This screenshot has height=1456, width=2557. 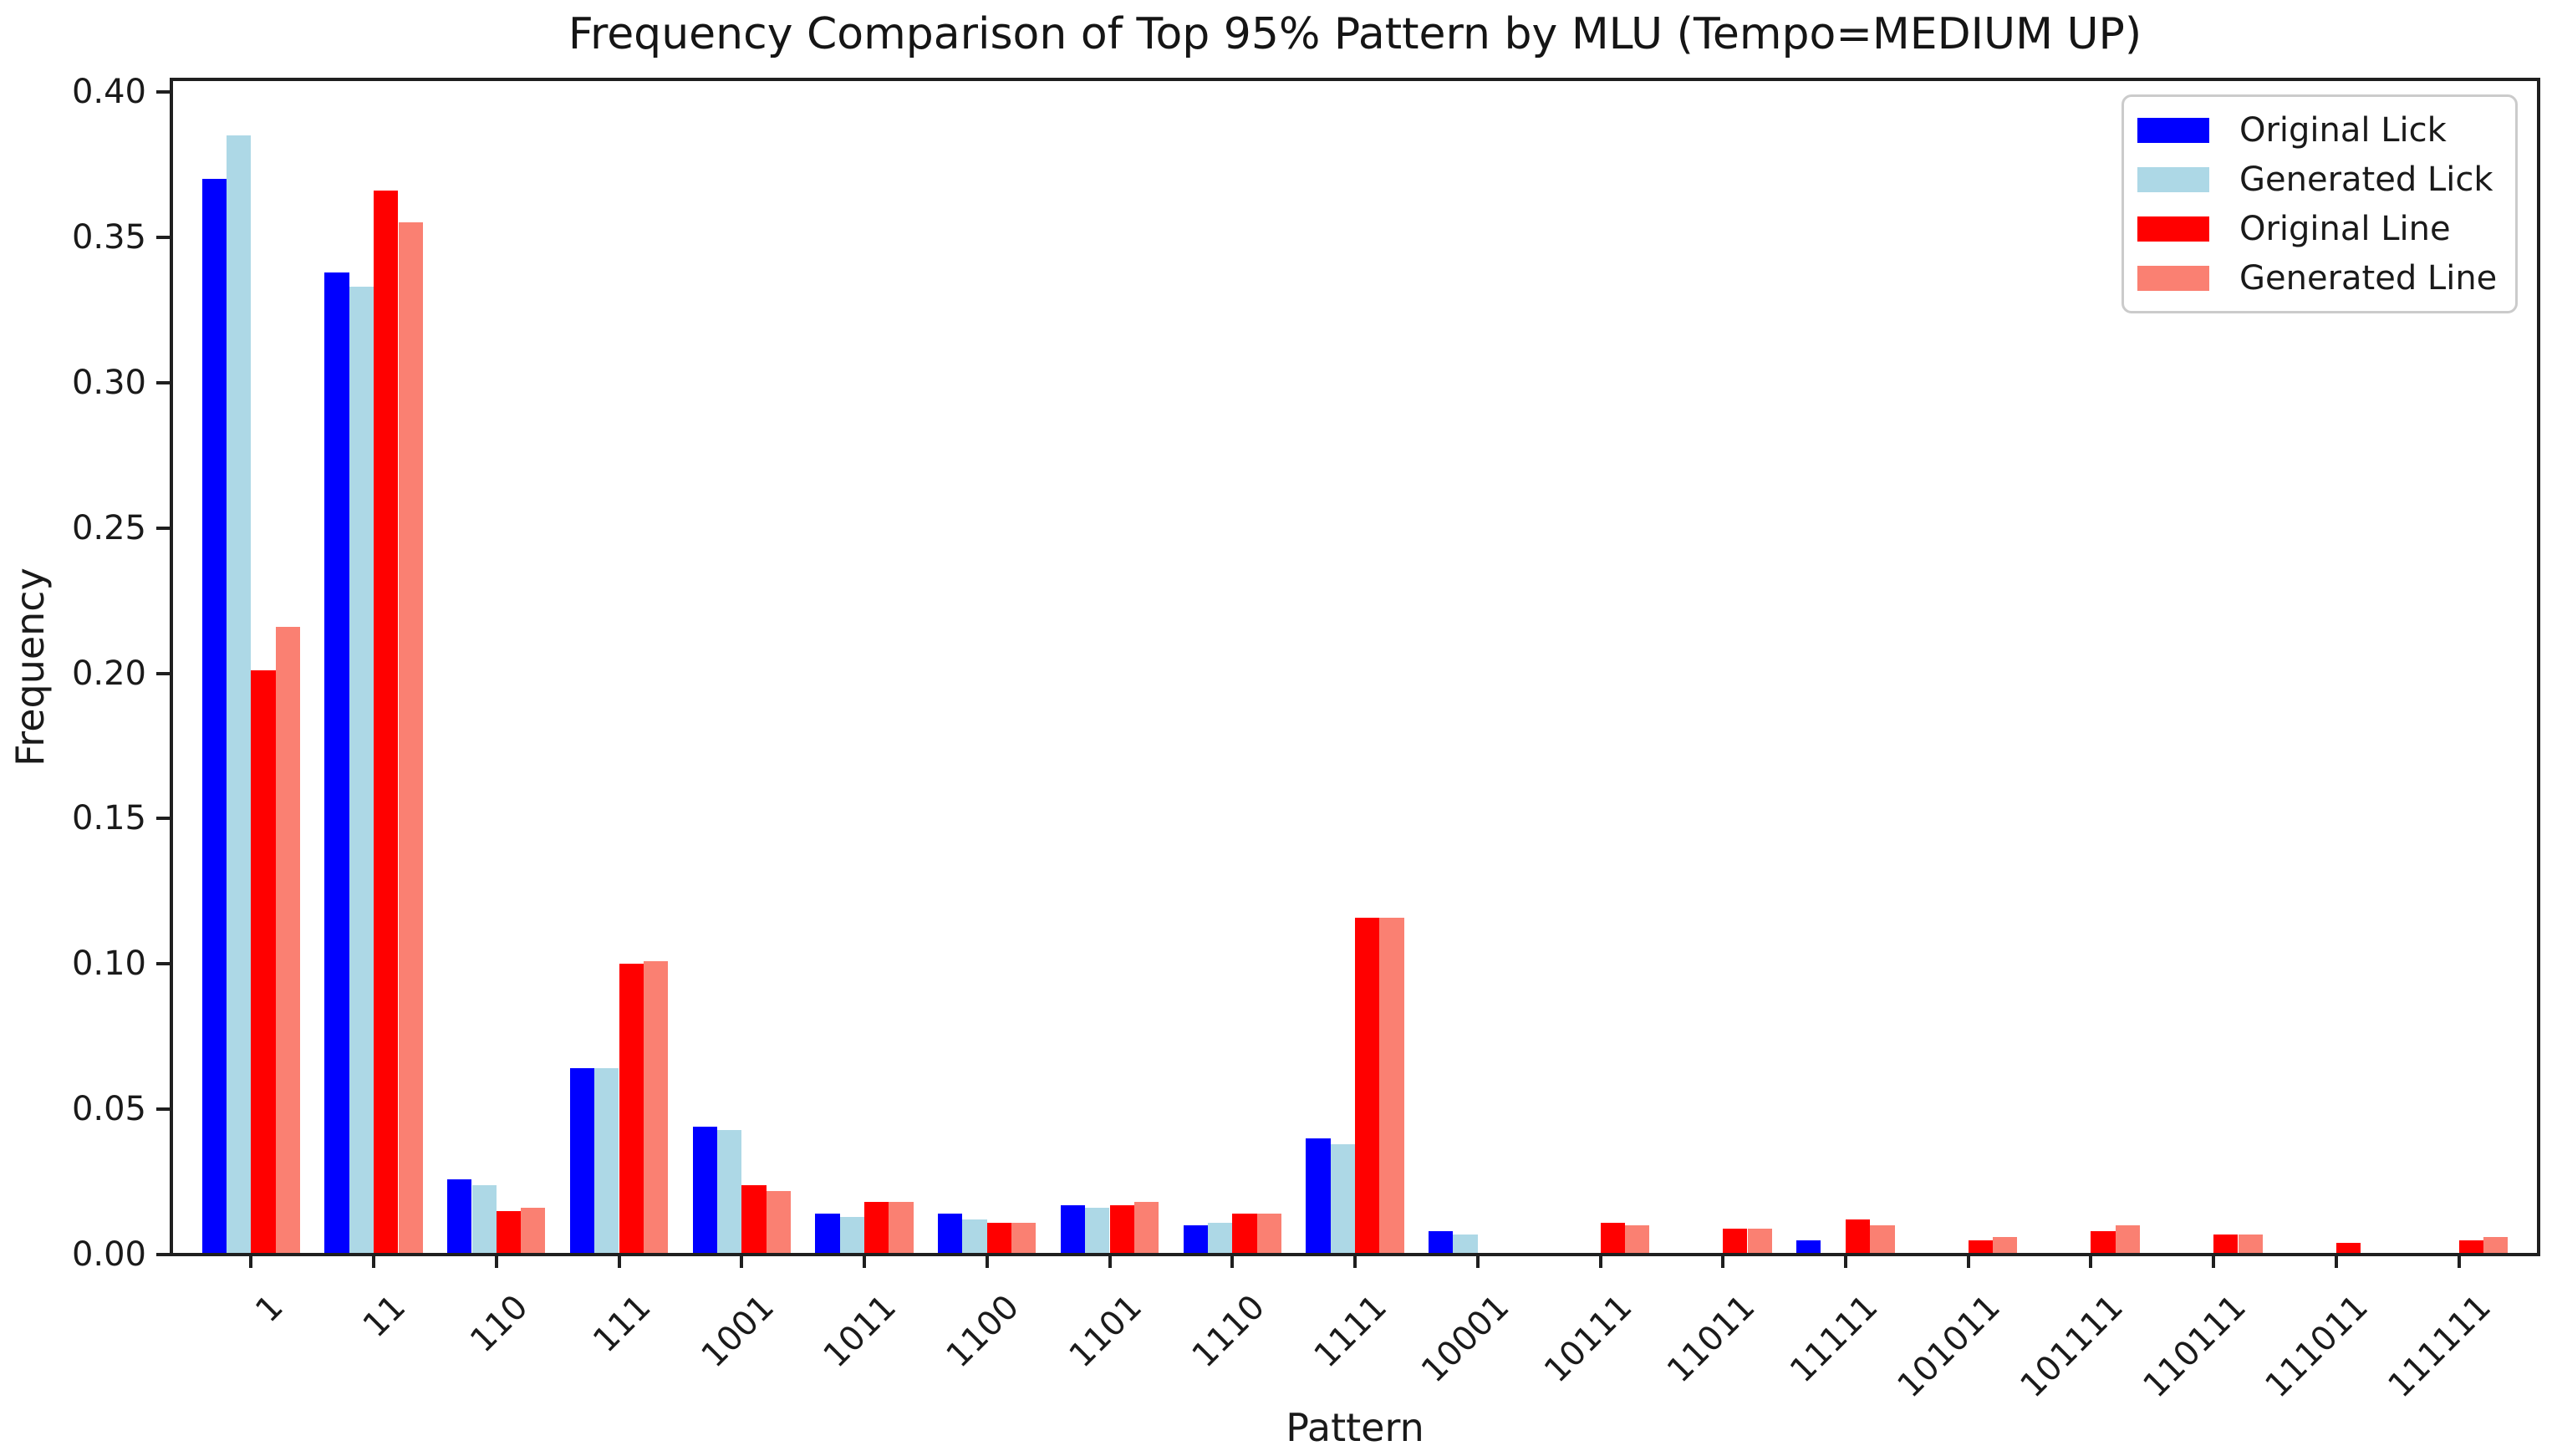 I want to click on legend-label: Original Lick, so click(x=2343, y=130).